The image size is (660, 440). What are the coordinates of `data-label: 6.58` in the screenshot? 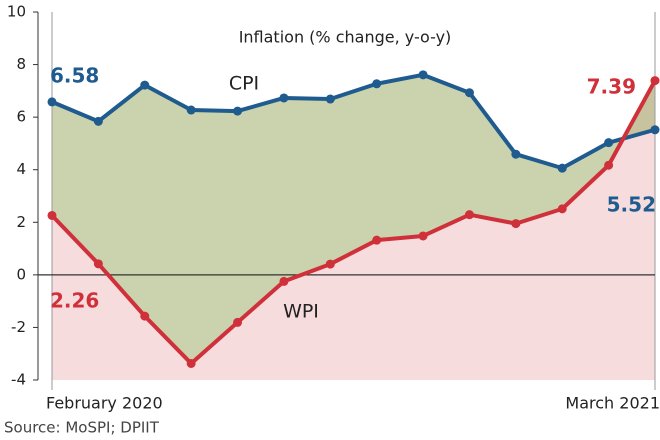 It's located at (74, 76).